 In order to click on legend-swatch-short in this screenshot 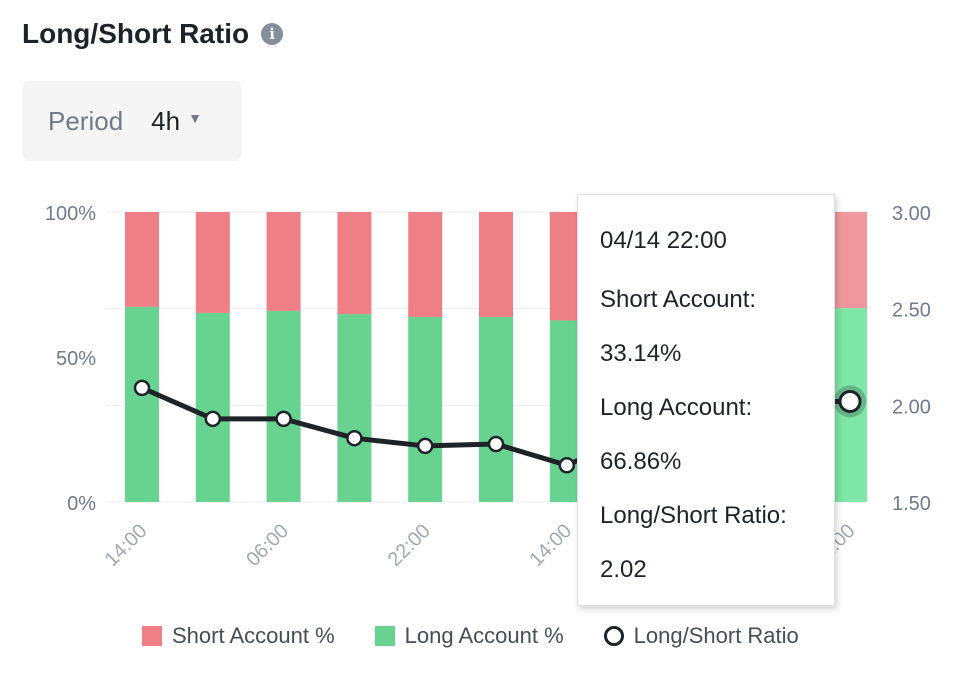, I will do `click(152, 636)`.